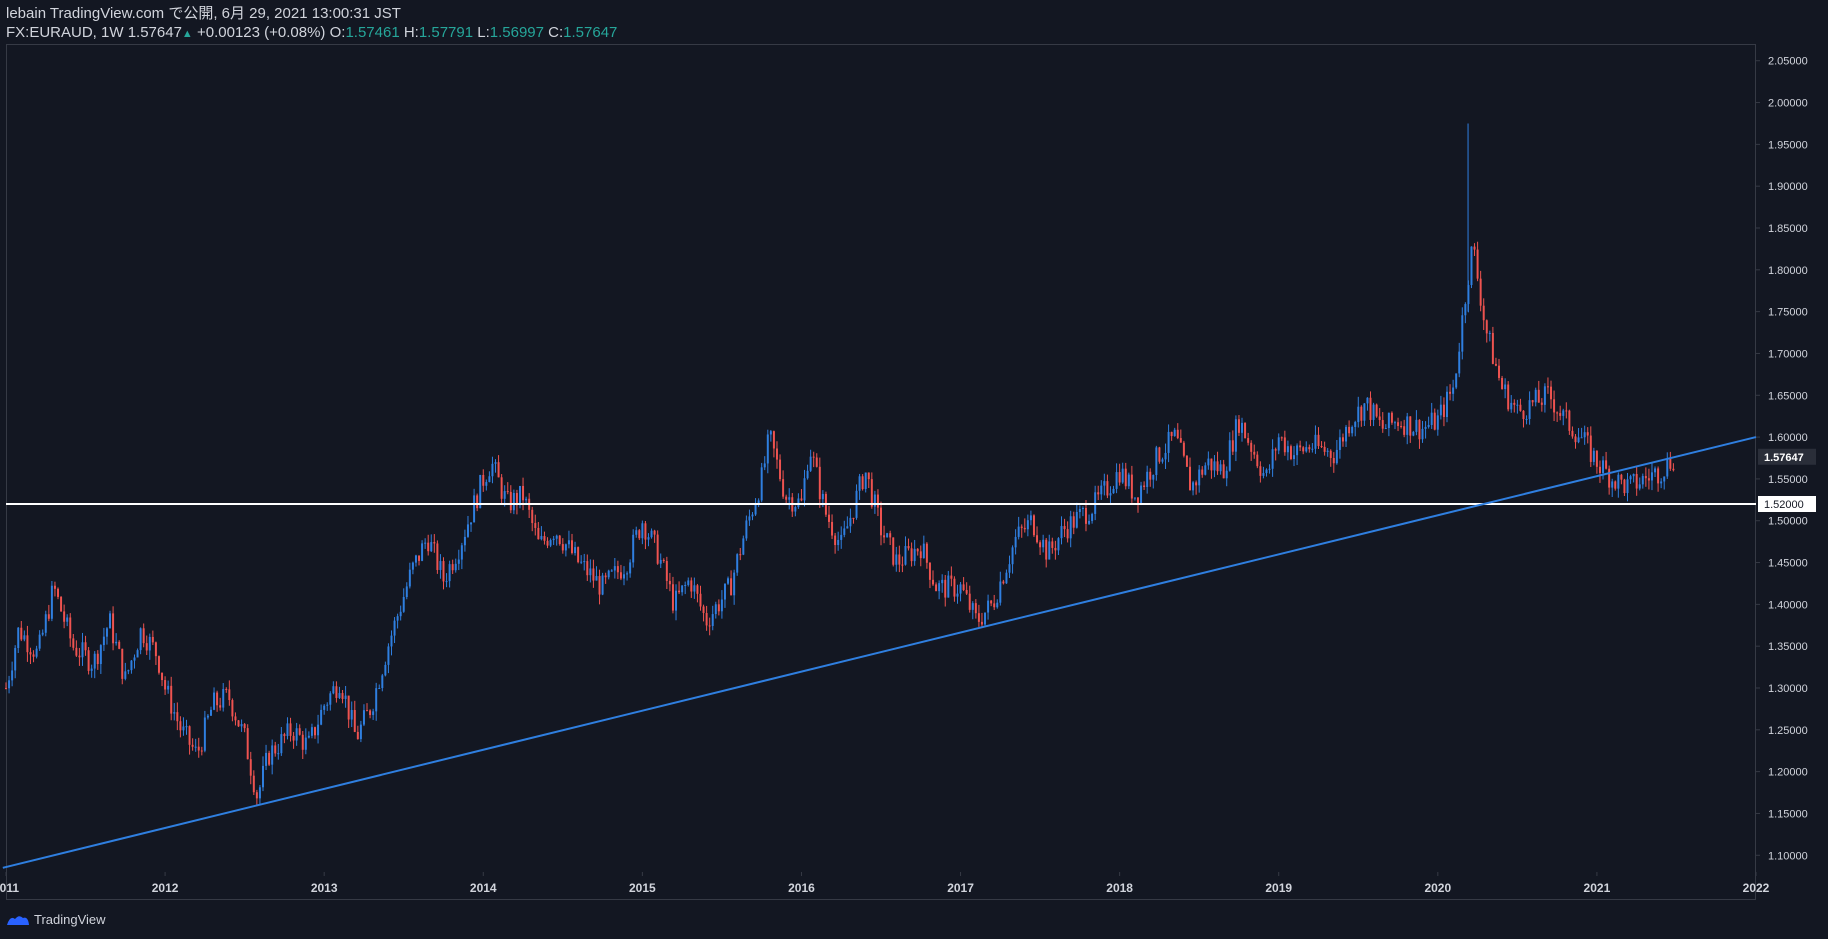 The height and width of the screenshot is (939, 1828). I want to click on y-tick-label: 1.40000, so click(1788, 605).